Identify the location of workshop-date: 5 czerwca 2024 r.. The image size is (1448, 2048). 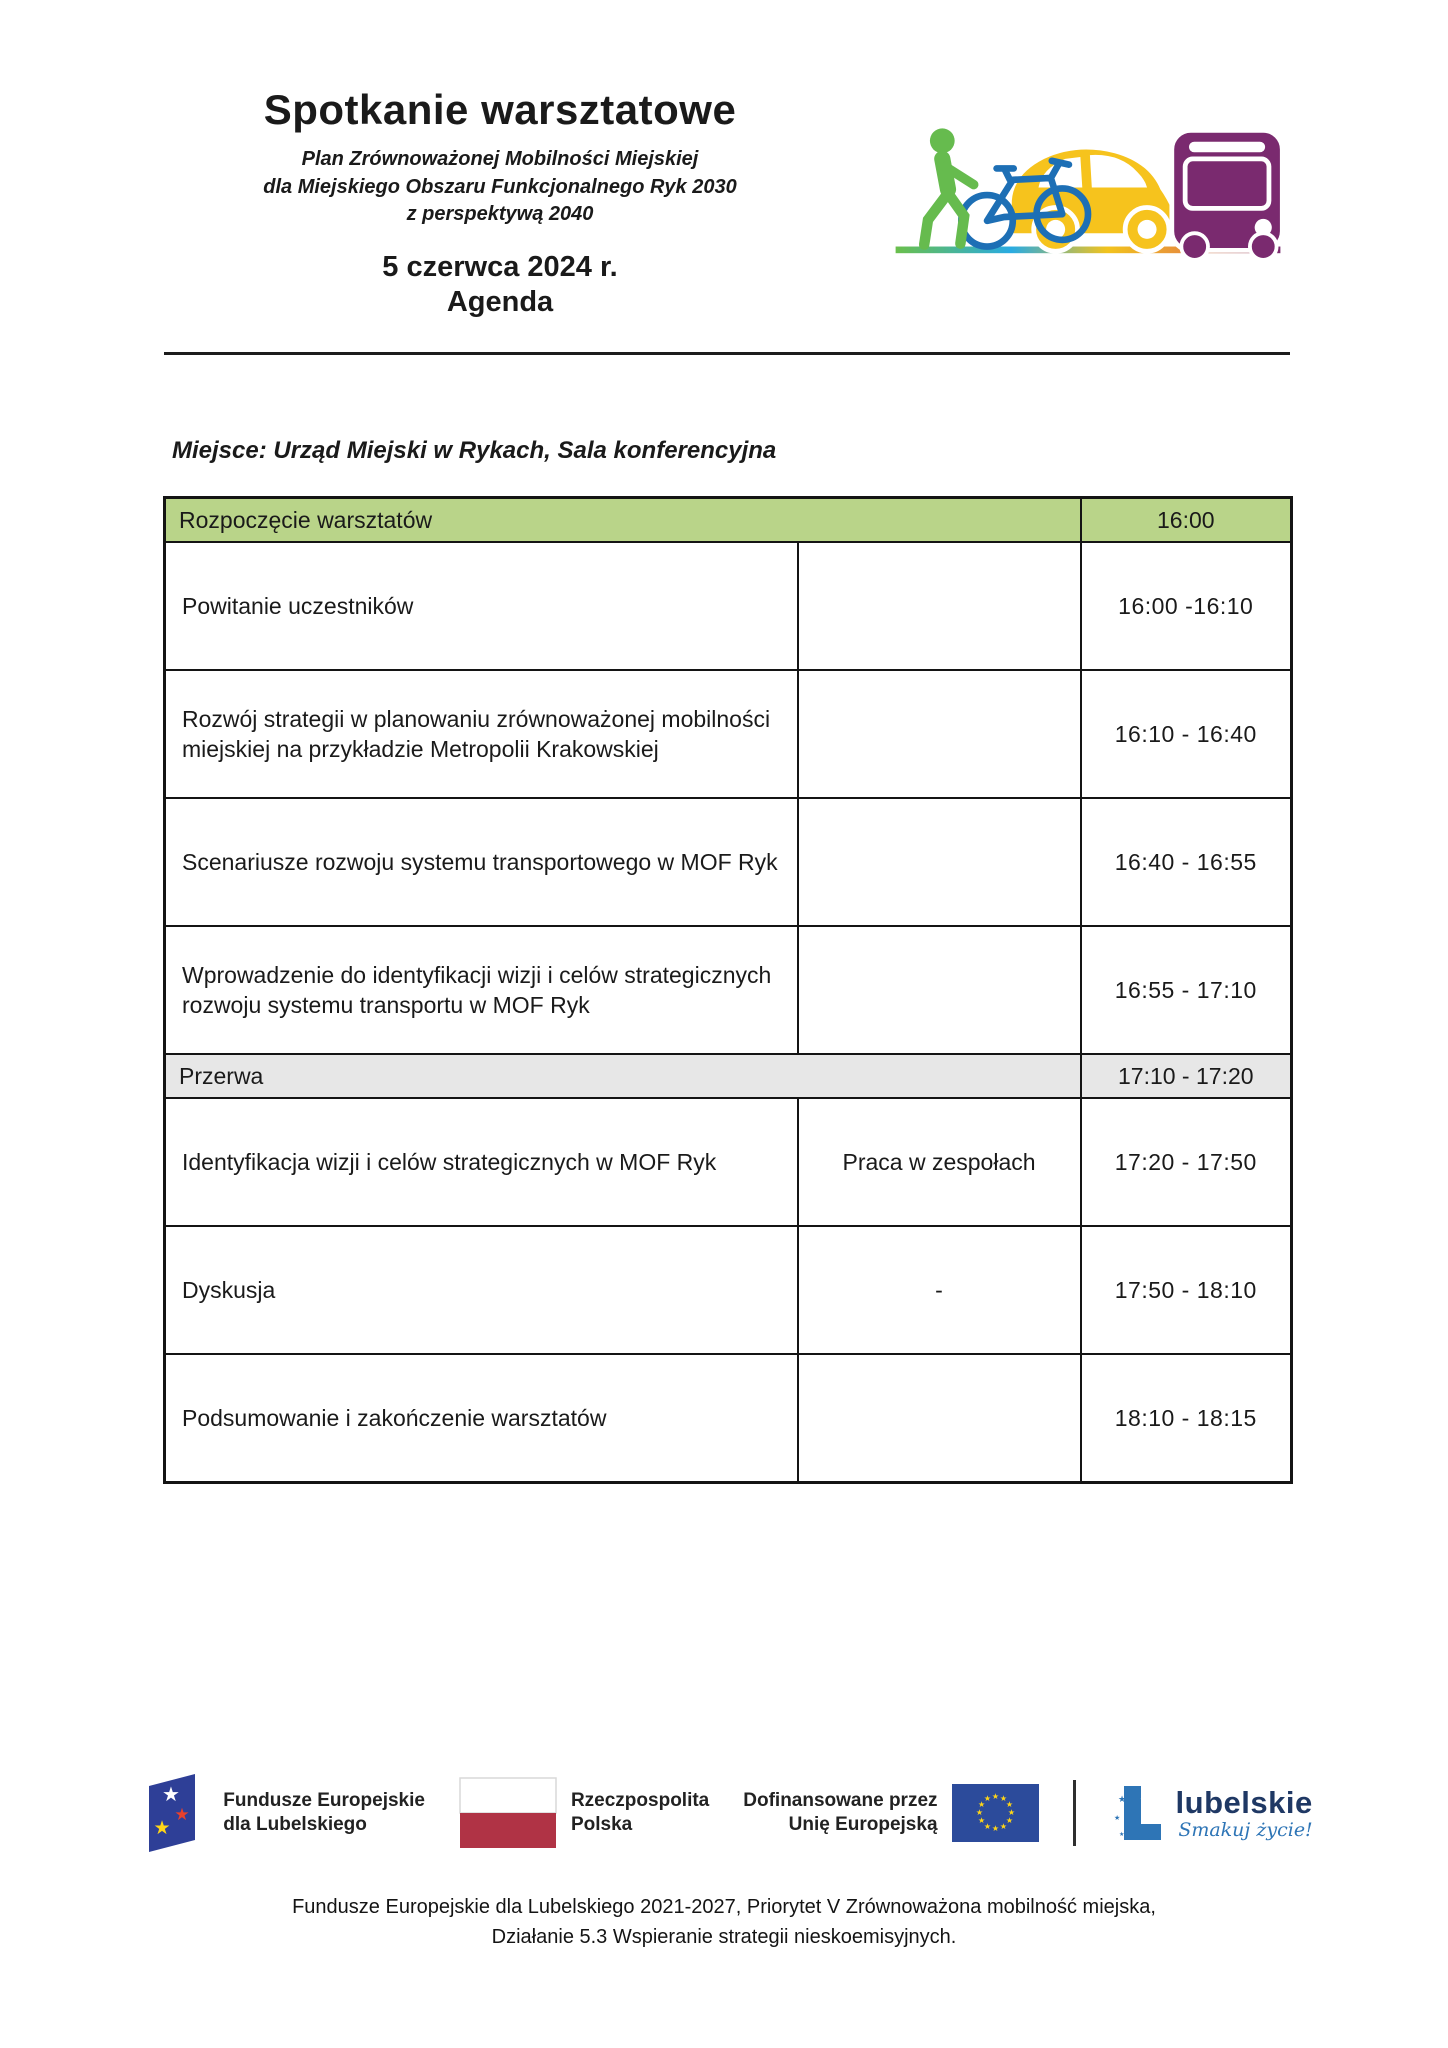
(500, 266).